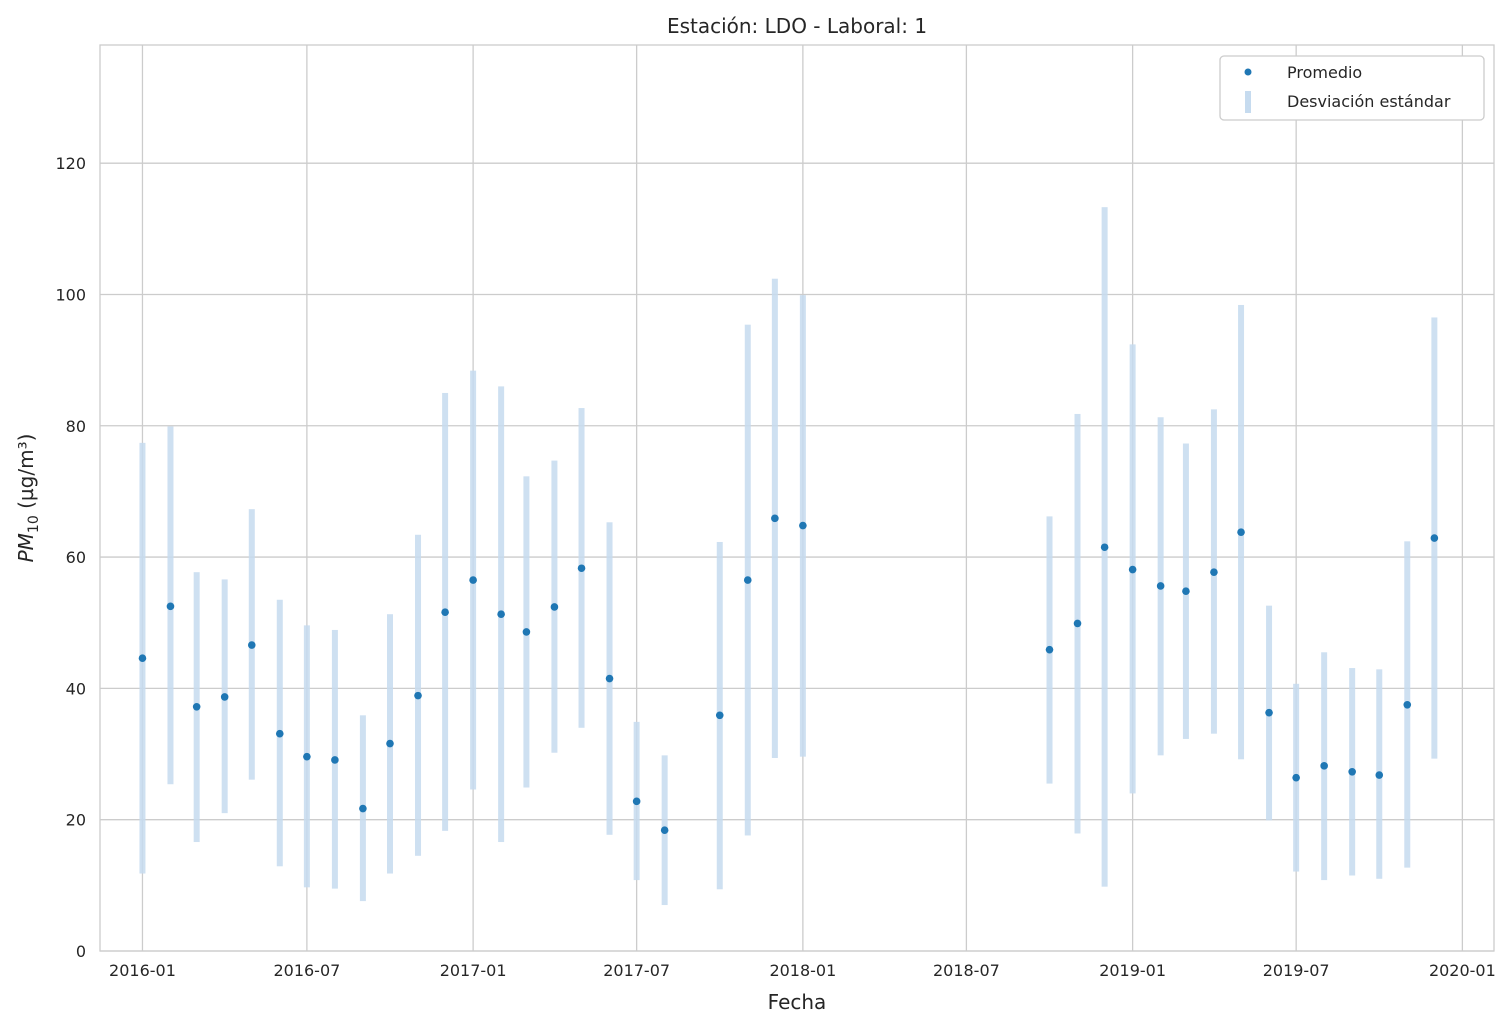 The image size is (1512, 1031). Describe the element at coordinates (1369, 101) in the screenshot. I see `legend-label-std: Desviación estándar` at that location.